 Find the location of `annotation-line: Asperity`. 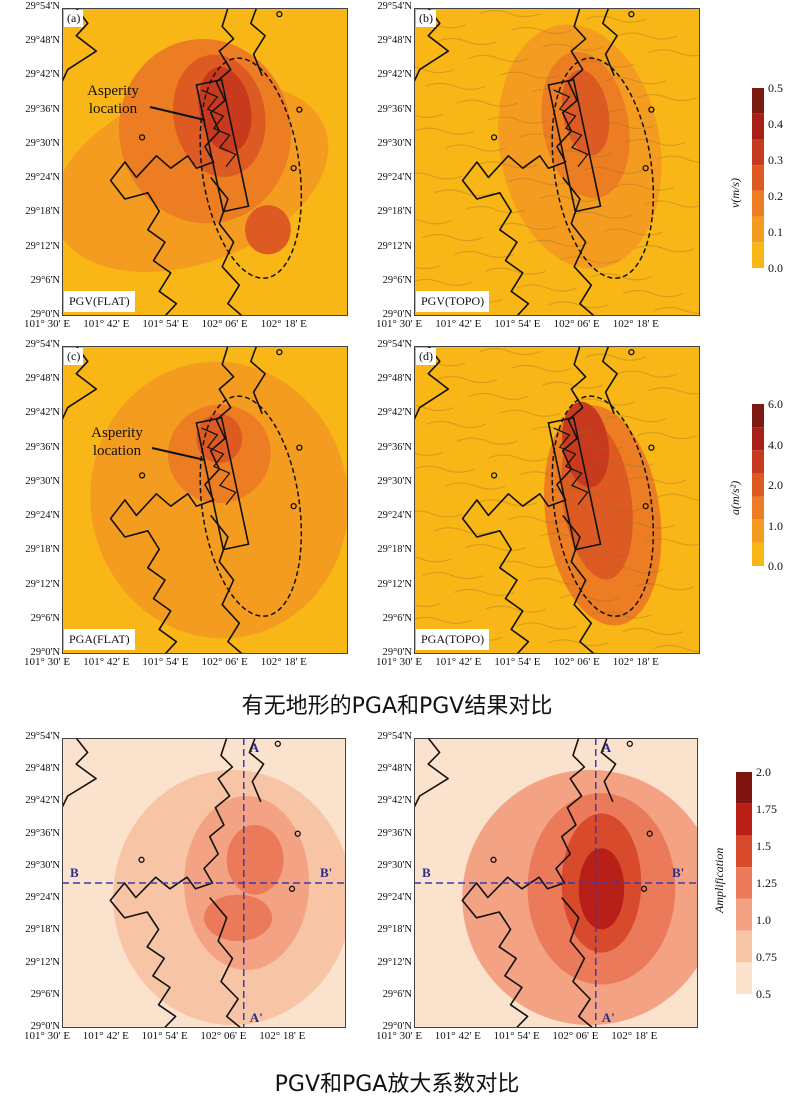

annotation-line: Asperity is located at coordinates (117, 433).